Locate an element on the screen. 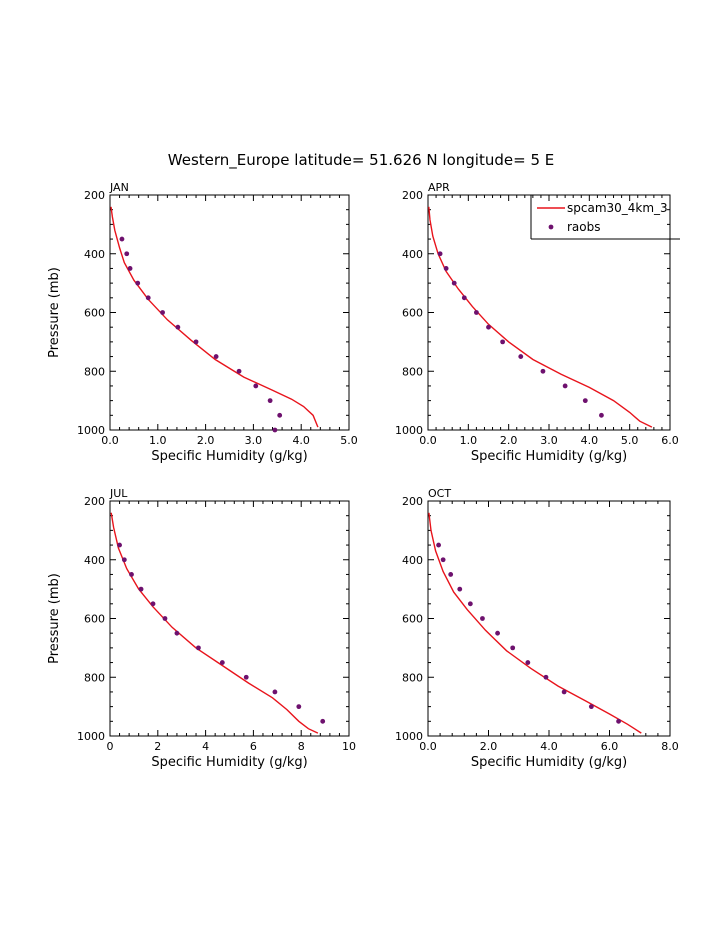 This screenshot has width=723, height=935. panel-jul-y-tick-label: 1000 is located at coordinates (91, 736).